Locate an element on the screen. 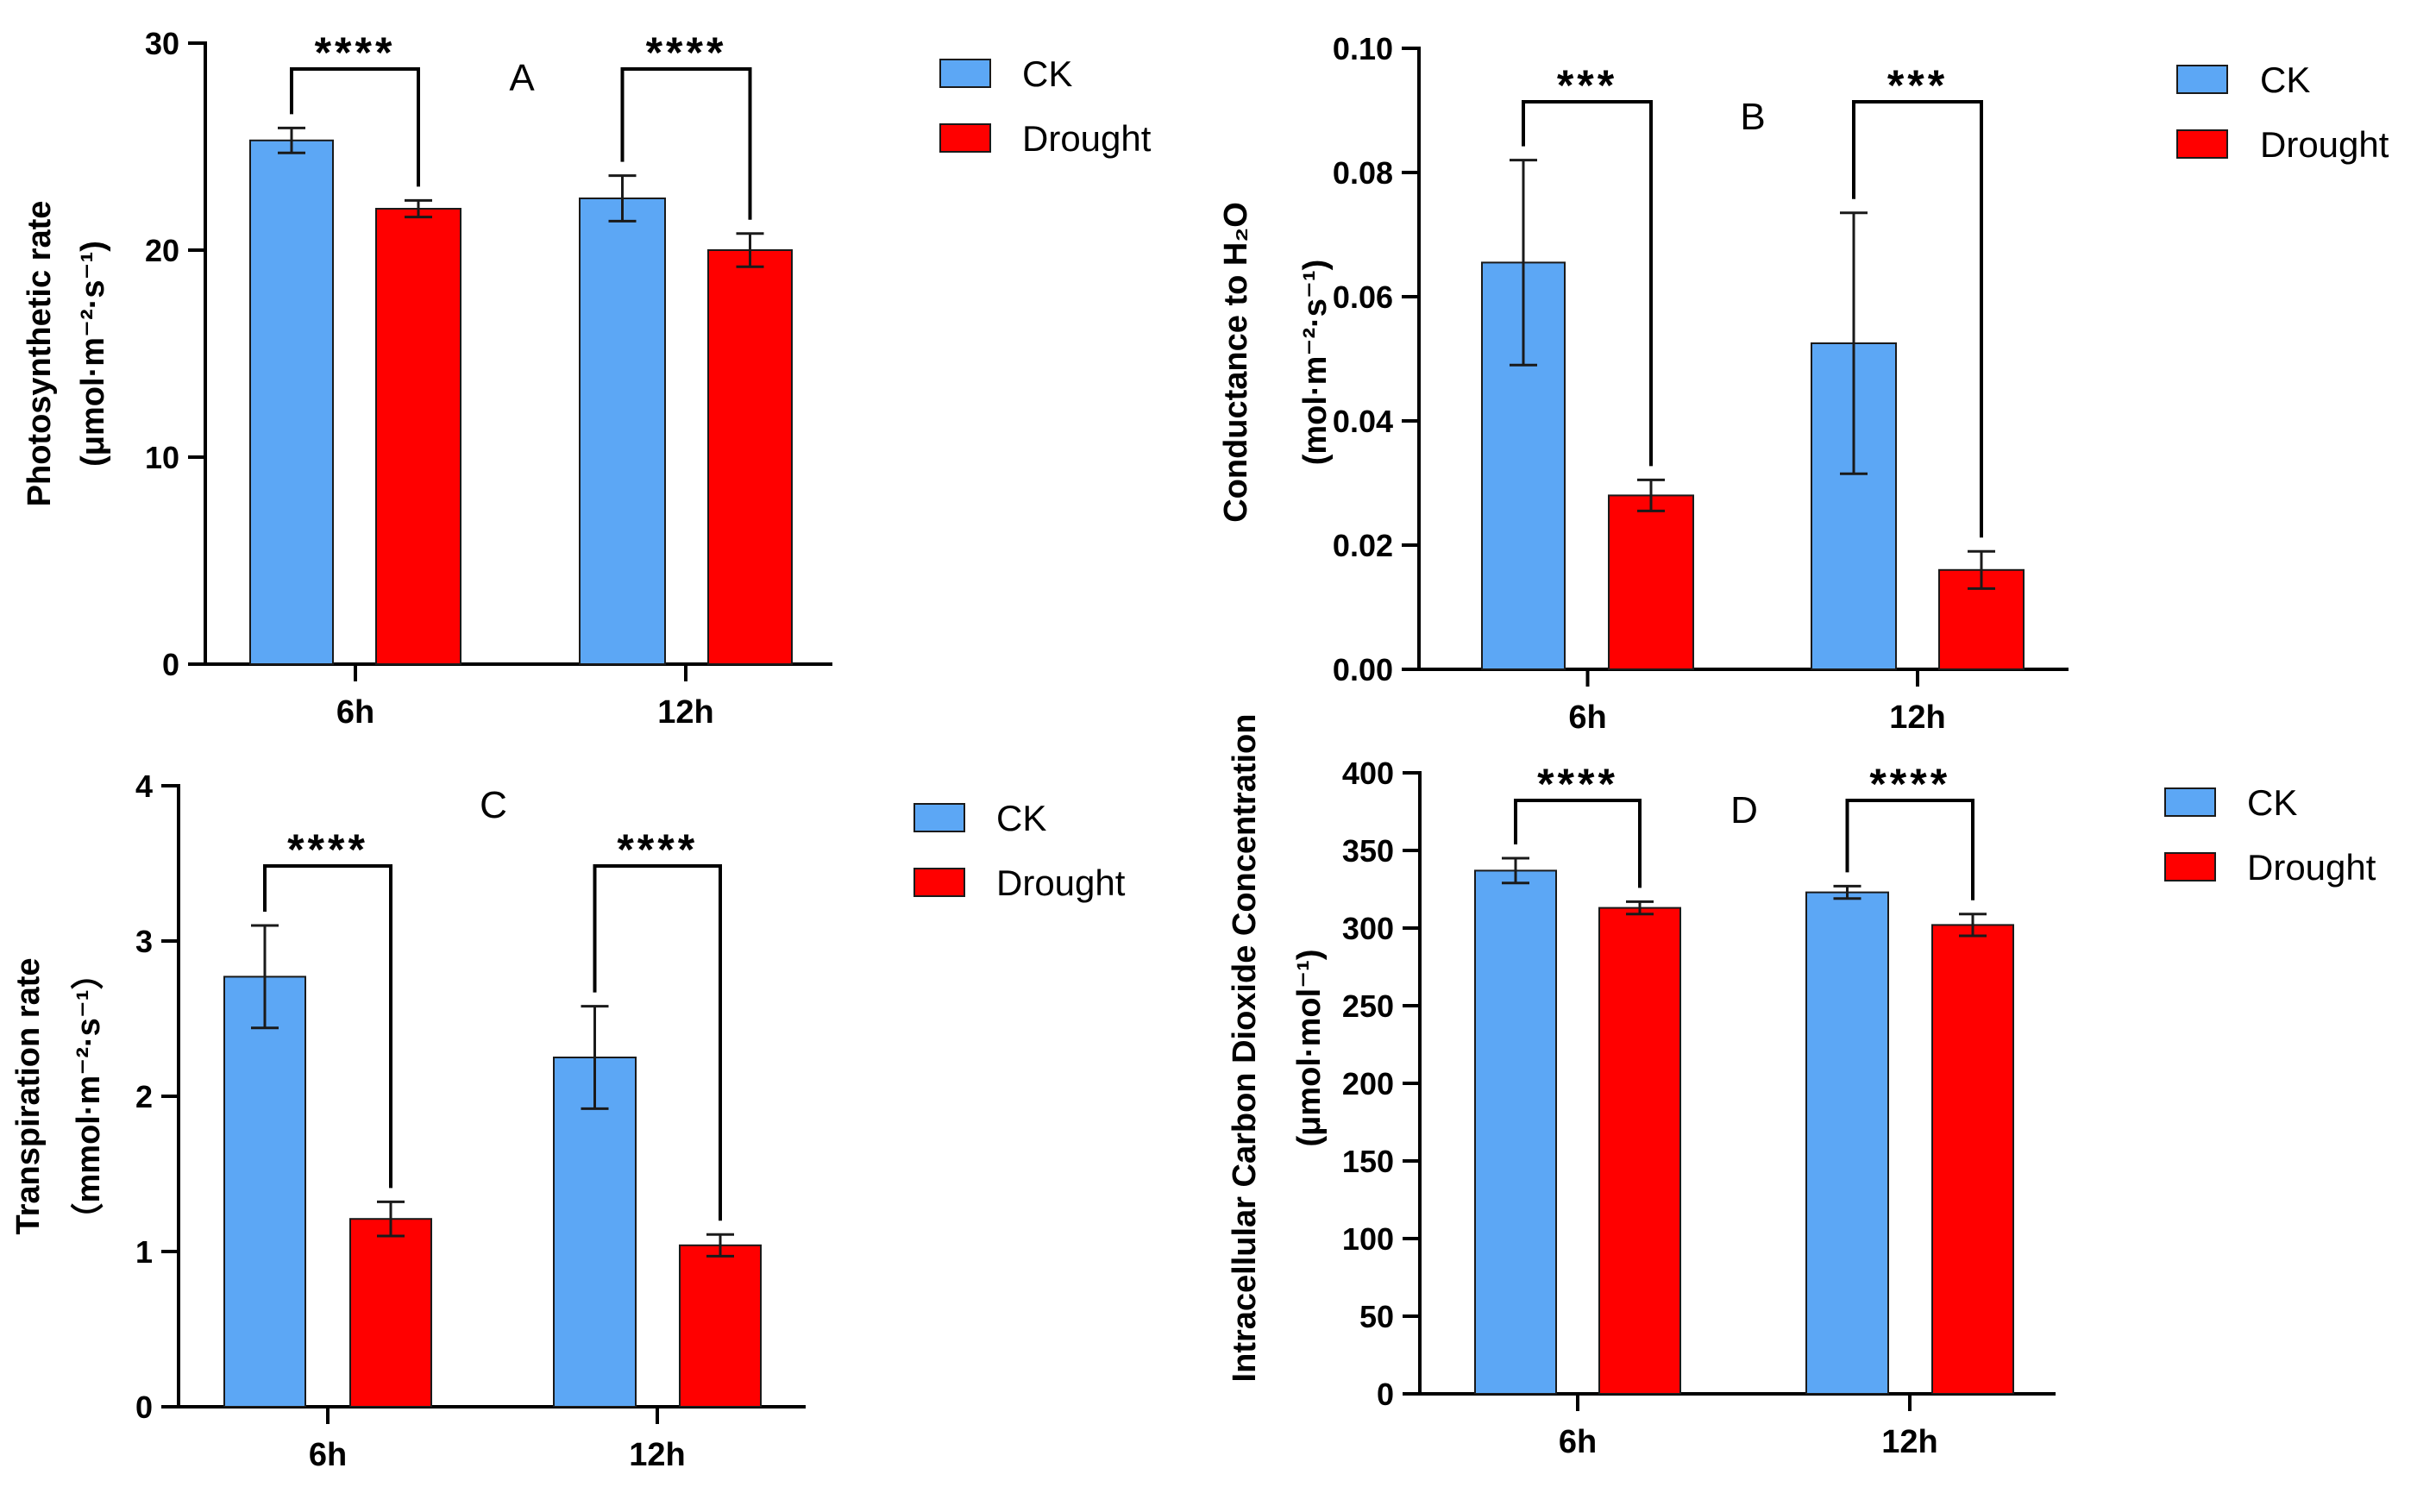 The image size is (2417, 1512). panel-letter: D is located at coordinates (1744, 810).